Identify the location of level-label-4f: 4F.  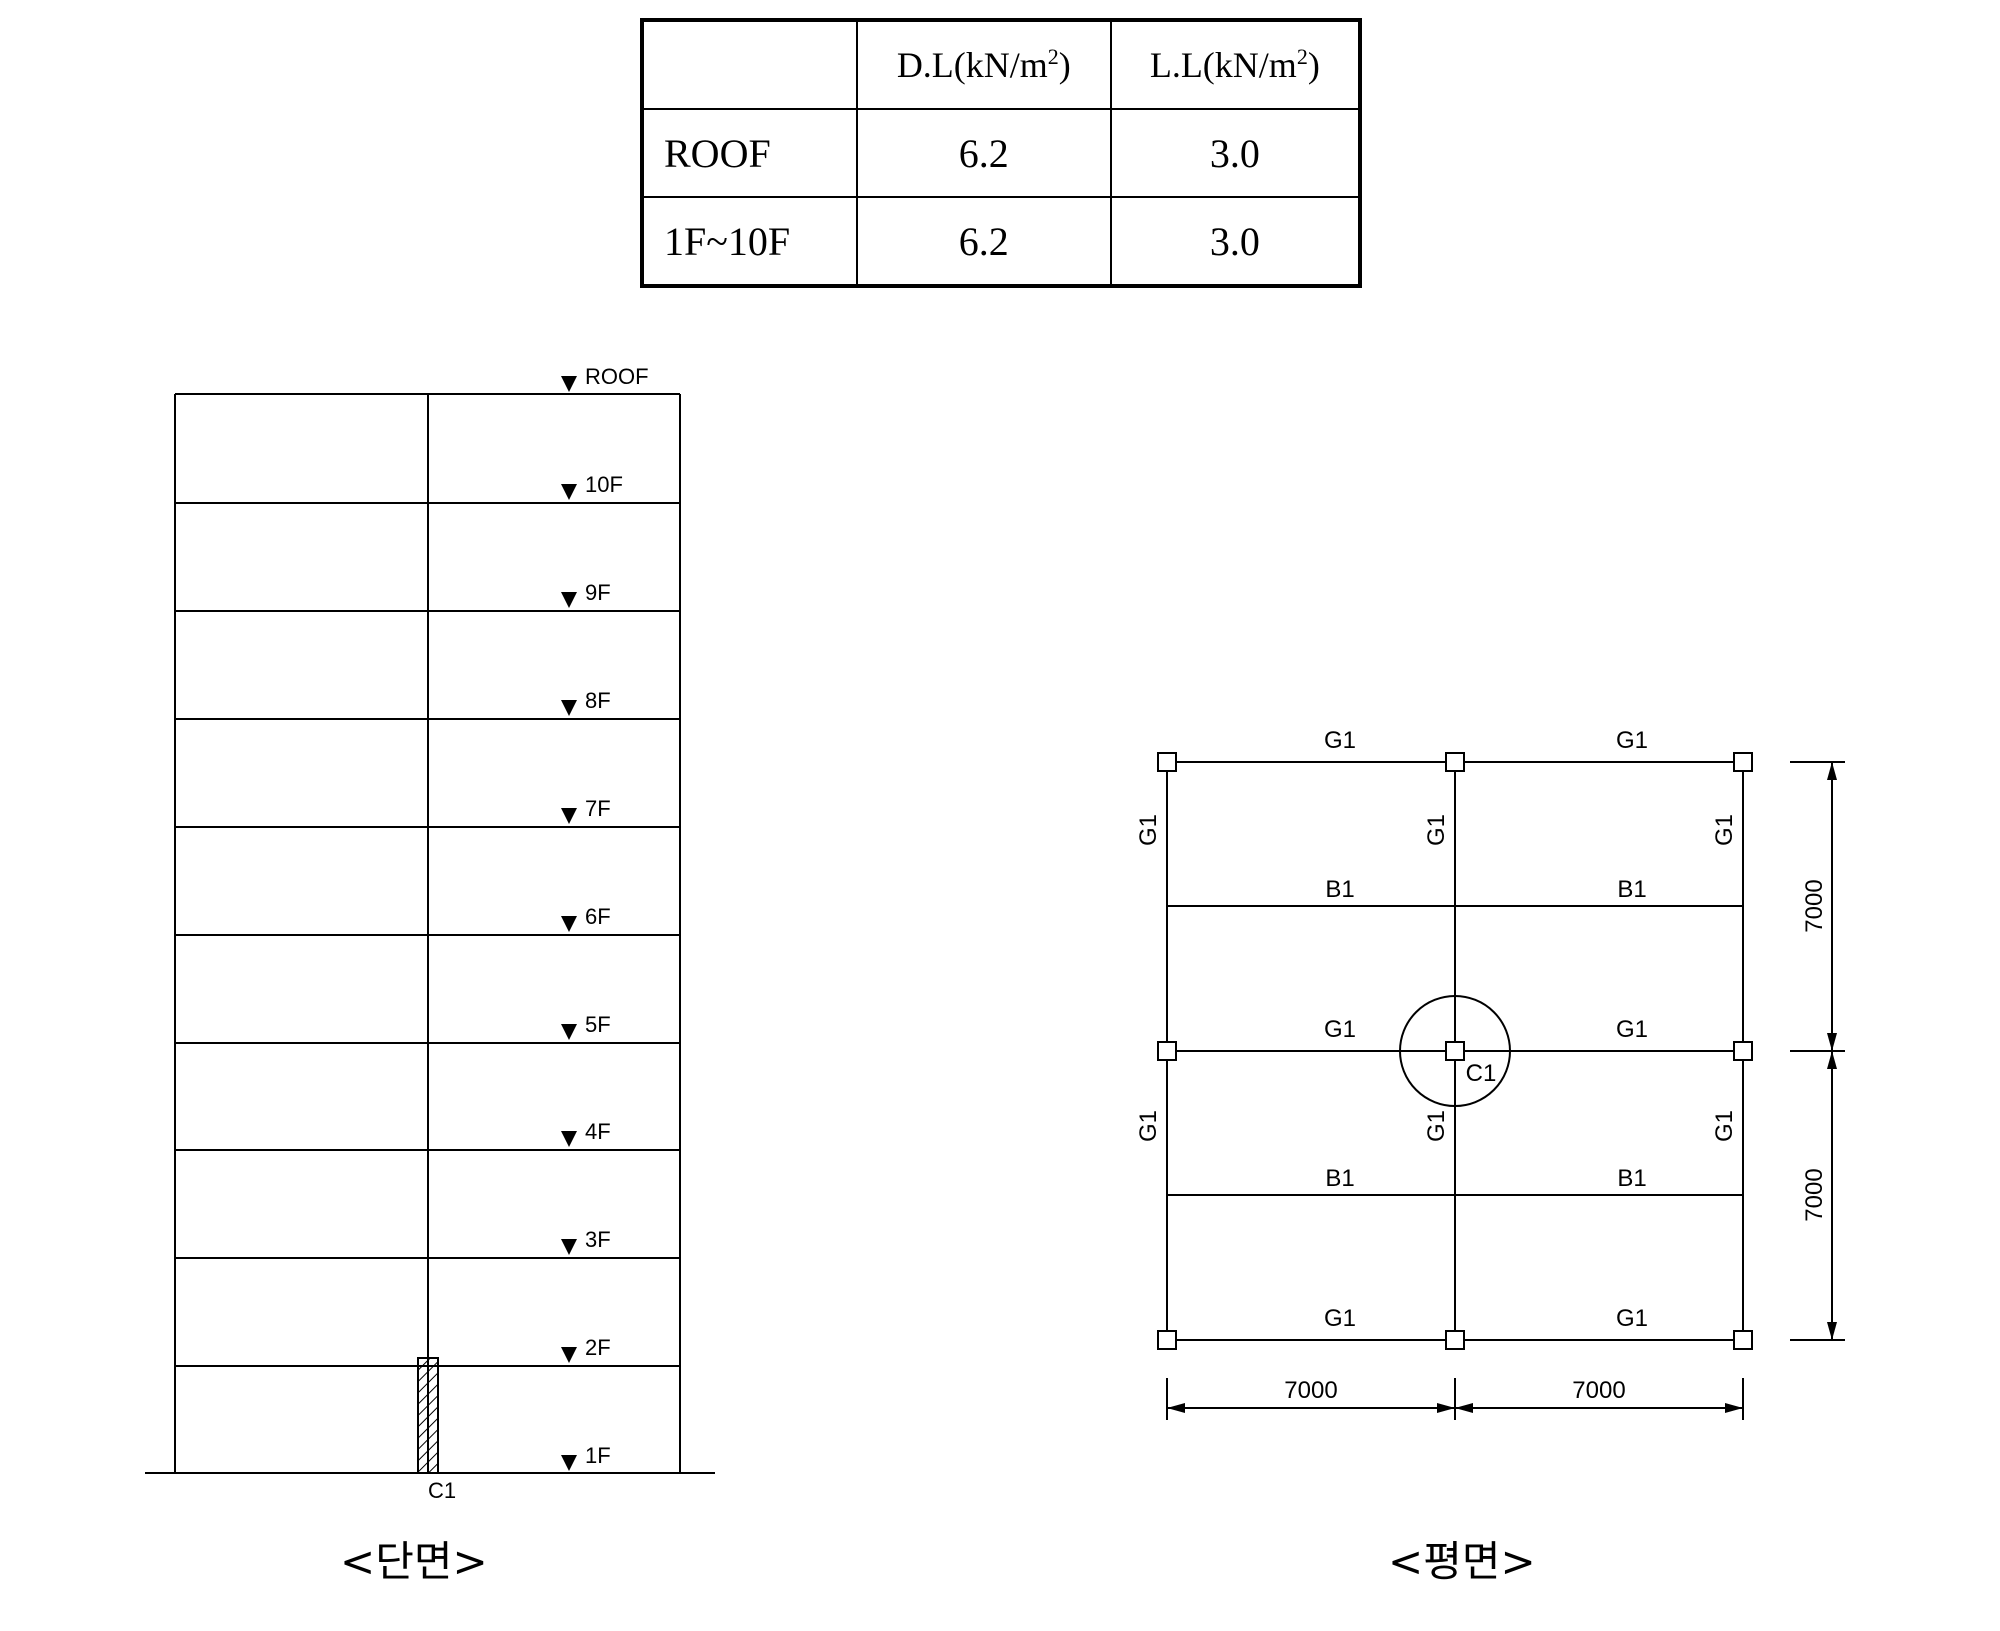
(598, 1131).